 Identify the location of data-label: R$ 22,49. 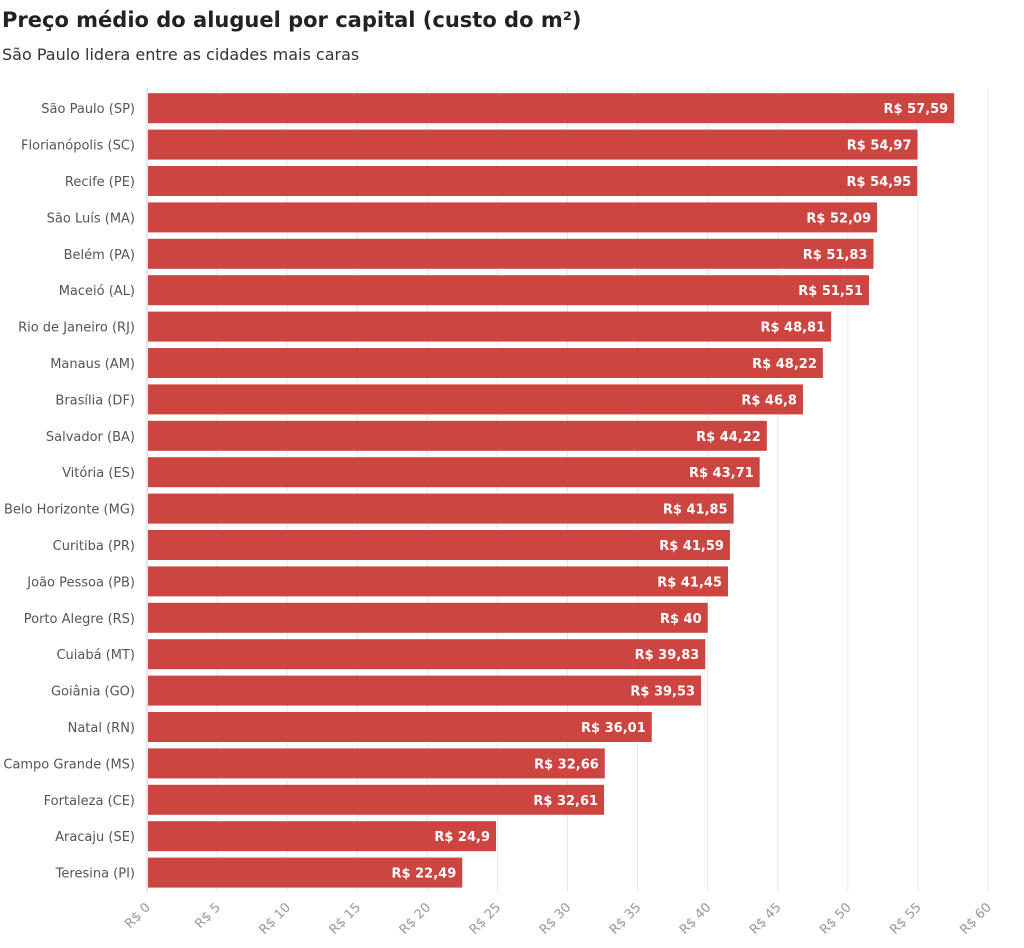
(424, 874).